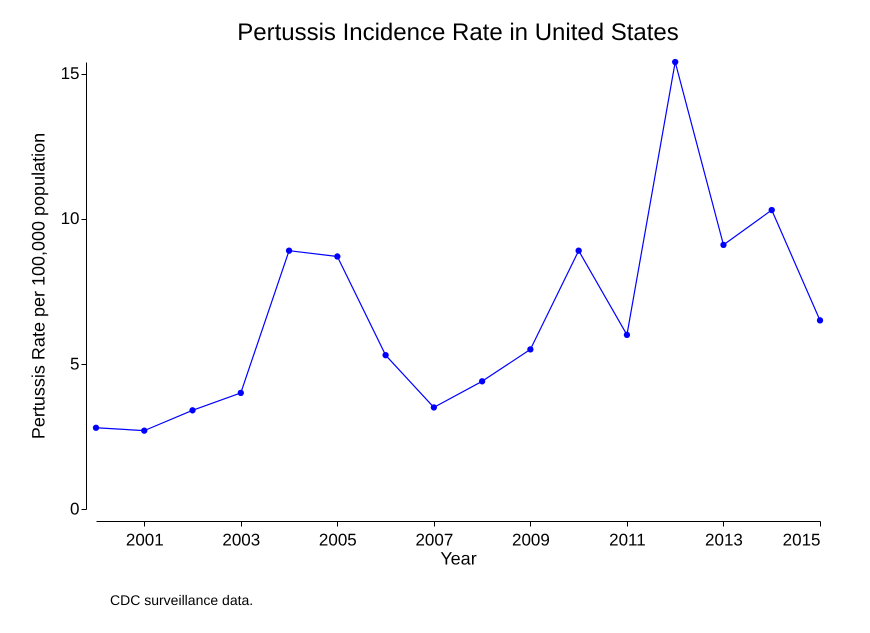  What do you see at coordinates (75, 509) in the screenshot?
I see `y-tick-label: 0` at bounding box center [75, 509].